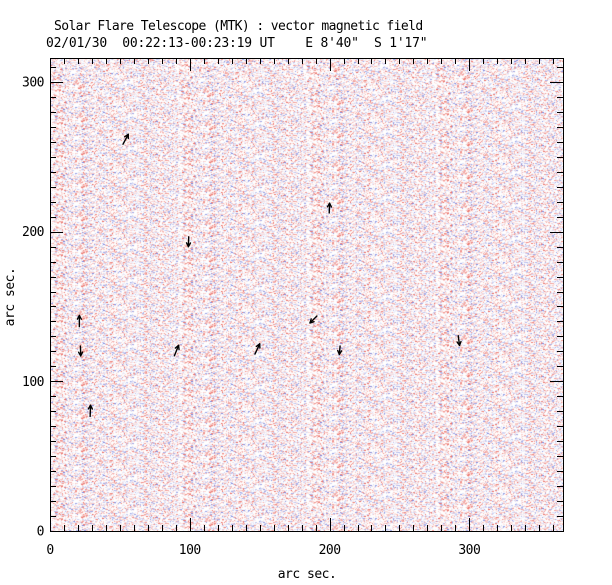  What do you see at coordinates (307, 574) in the screenshot?
I see `x-axis-title: arc sec.` at bounding box center [307, 574].